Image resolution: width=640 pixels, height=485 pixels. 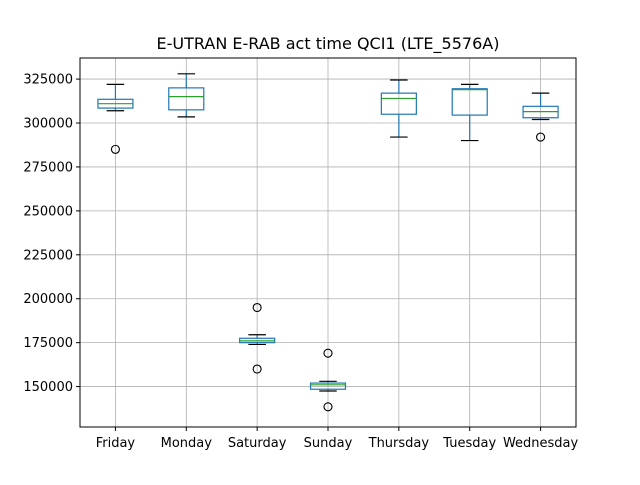 What do you see at coordinates (116, 443) in the screenshot?
I see `x-tick-label: Friday` at bounding box center [116, 443].